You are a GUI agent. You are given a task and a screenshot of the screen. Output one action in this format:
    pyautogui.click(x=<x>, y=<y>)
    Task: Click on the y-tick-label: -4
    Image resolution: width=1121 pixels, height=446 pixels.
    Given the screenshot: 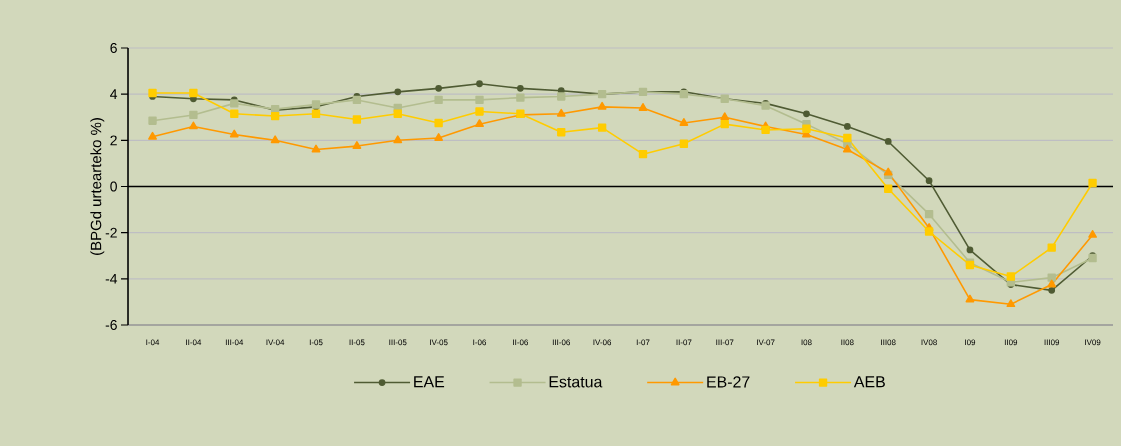 What is the action you would take?
    pyautogui.click(x=111, y=279)
    